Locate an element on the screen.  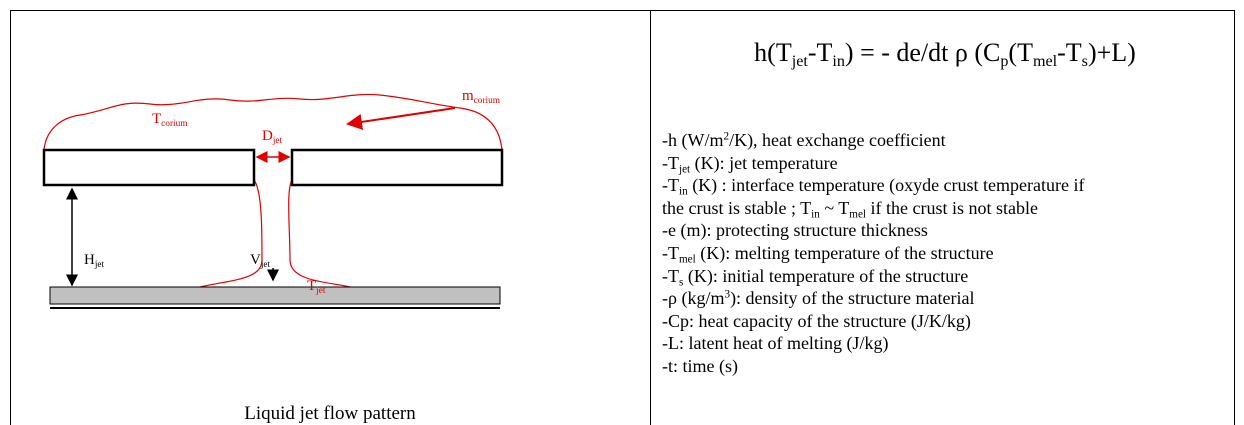
definition-line: -h (W/m2/K), heat exchange coefficient is located at coordinates (804, 140).